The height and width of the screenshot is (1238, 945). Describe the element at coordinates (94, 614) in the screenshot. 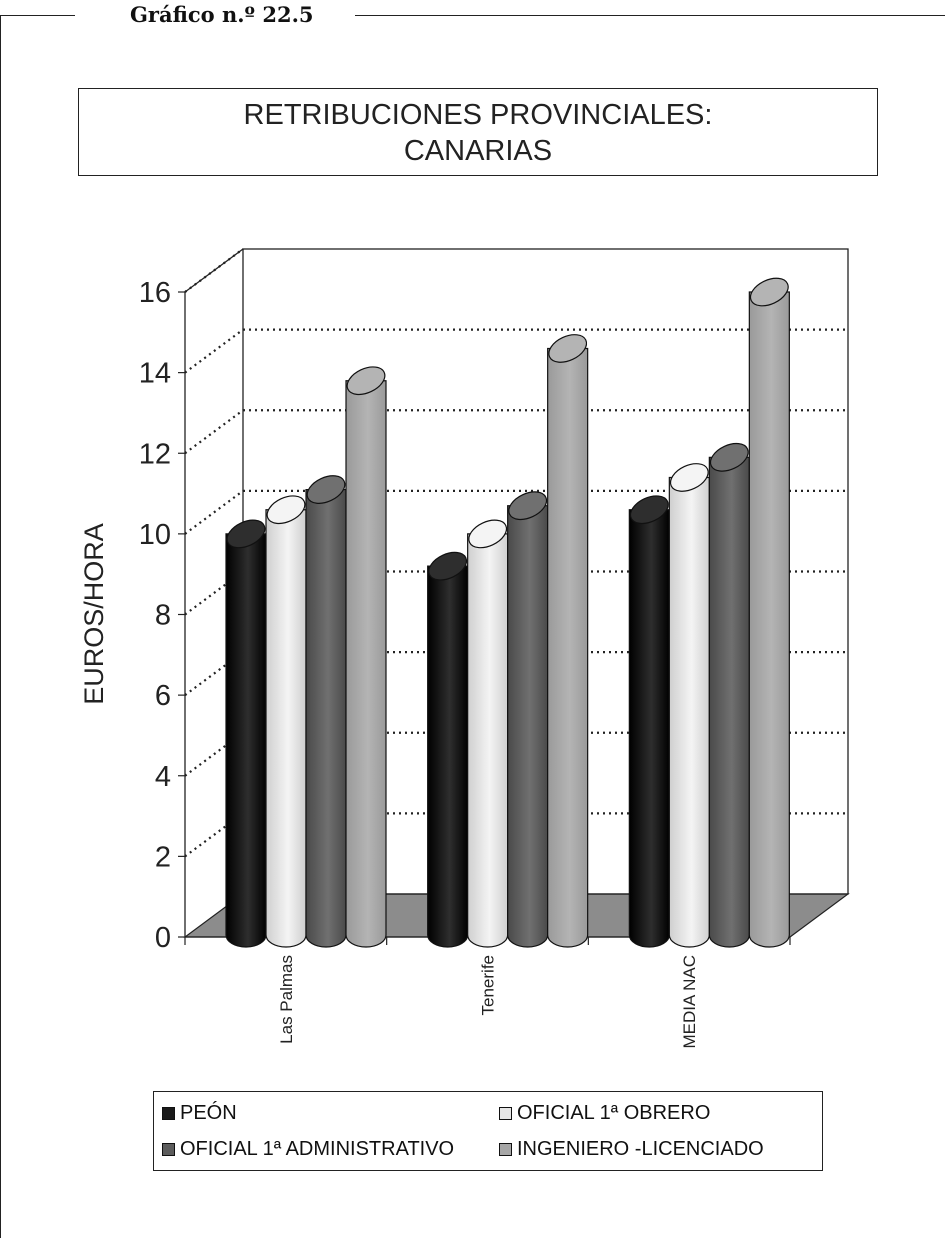

I see `y-axis-title: EUROS/HORA` at that location.